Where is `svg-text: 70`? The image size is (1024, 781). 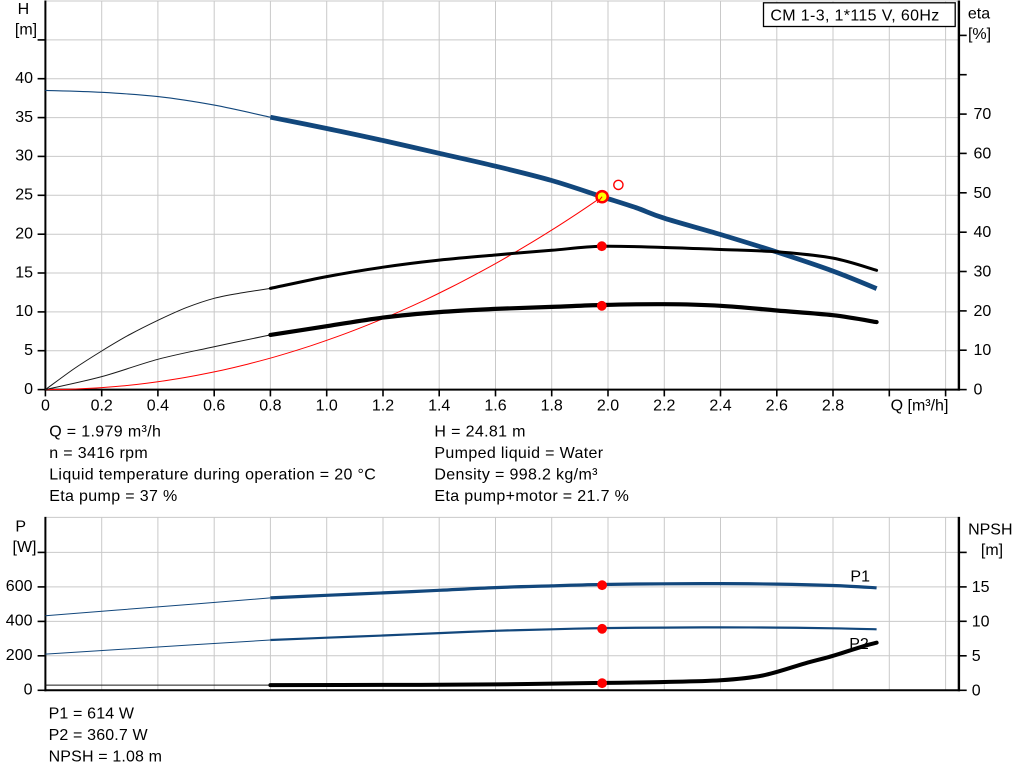
svg-text: 70 is located at coordinates (983, 114).